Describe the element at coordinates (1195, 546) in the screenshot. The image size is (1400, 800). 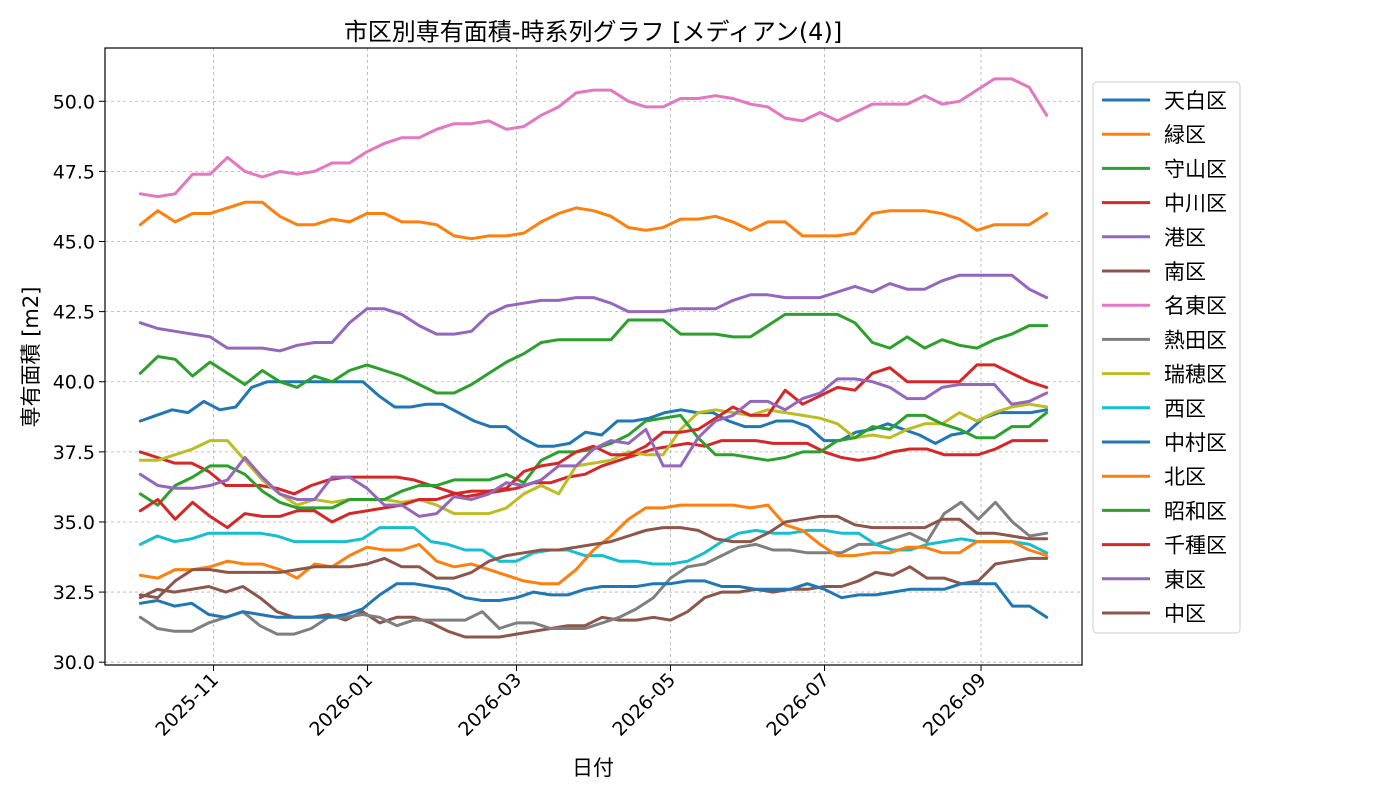
I see `legend-label: 千種区` at that location.